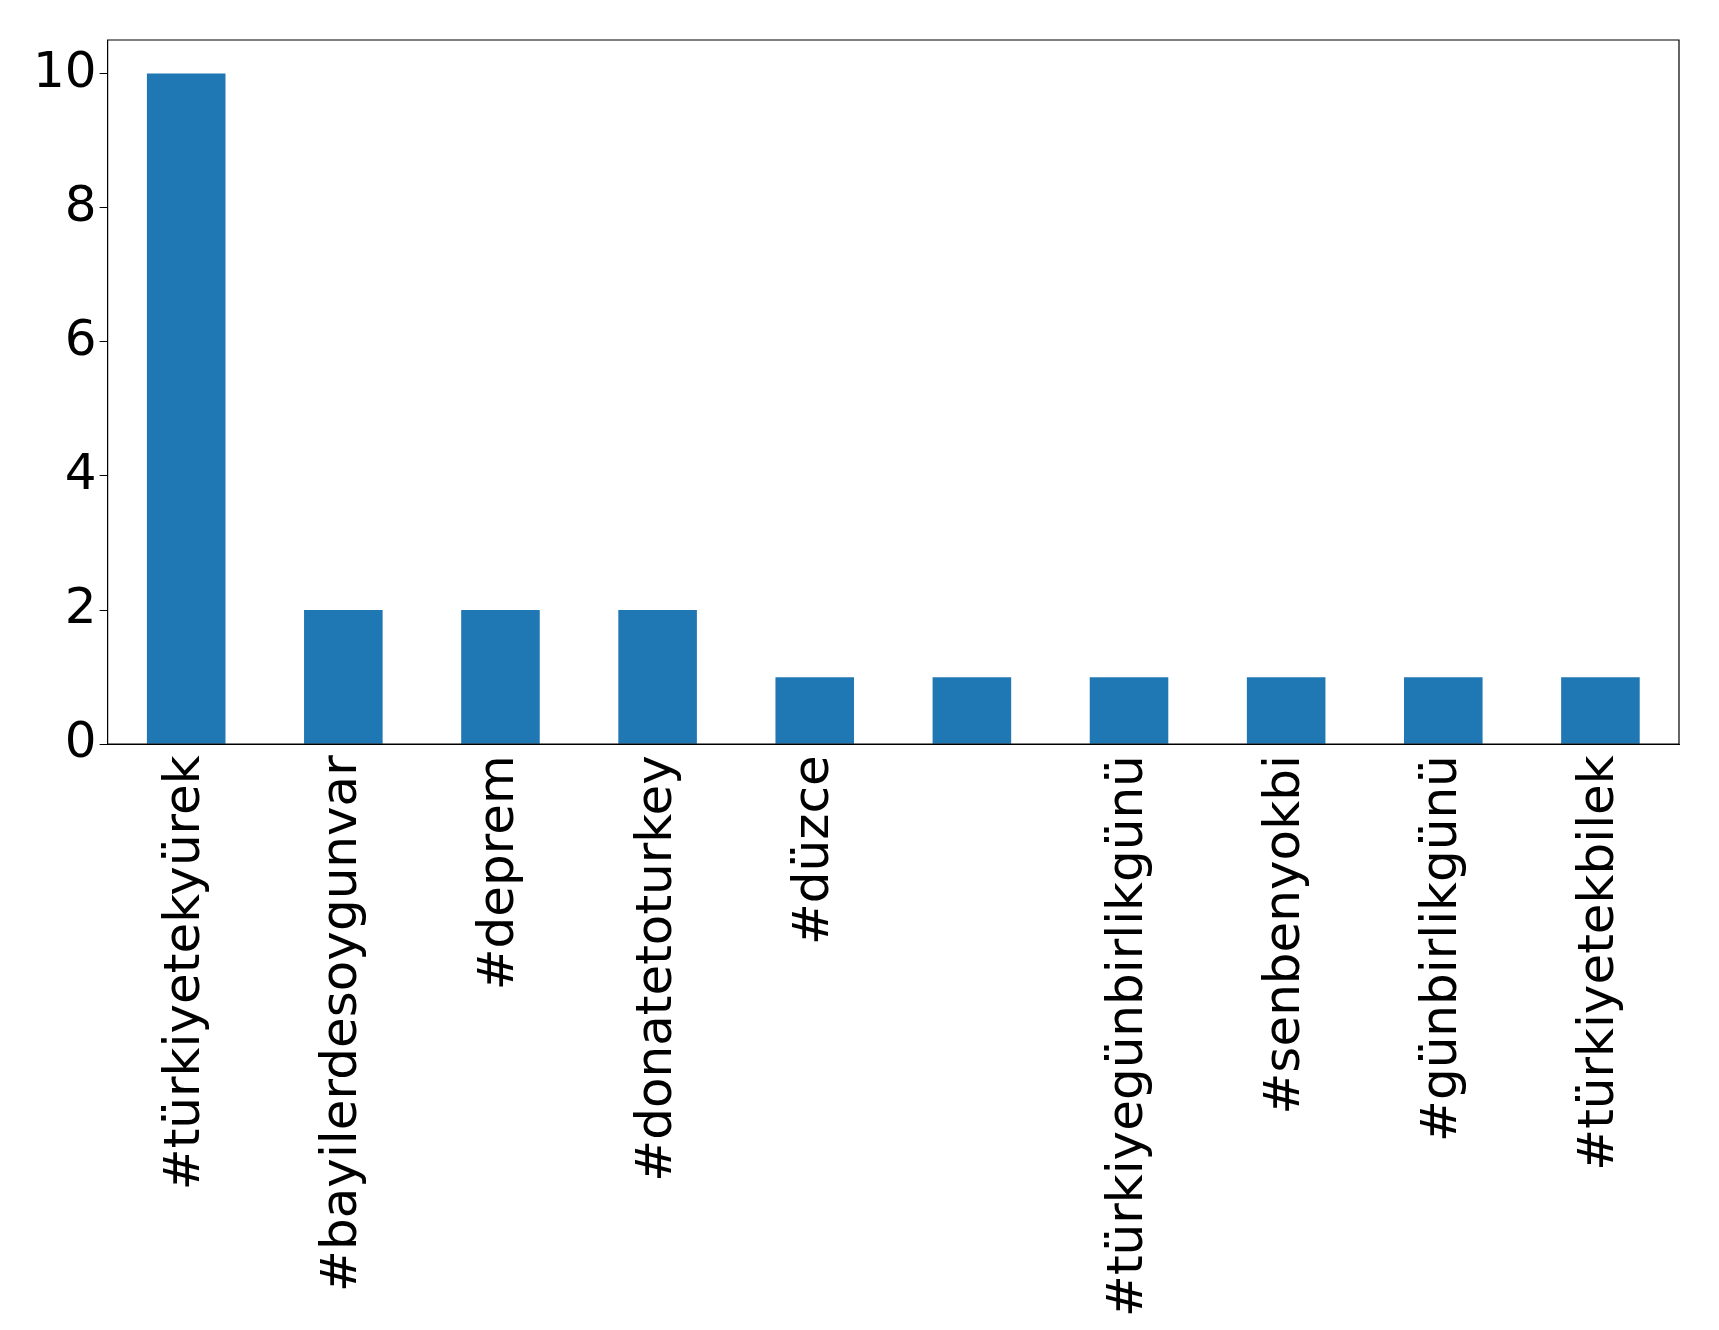 This screenshot has height=1330, width=1719. What do you see at coordinates (496, 873) in the screenshot?
I see `x-tick-label: #deprem` at bounding box center [496, 873].